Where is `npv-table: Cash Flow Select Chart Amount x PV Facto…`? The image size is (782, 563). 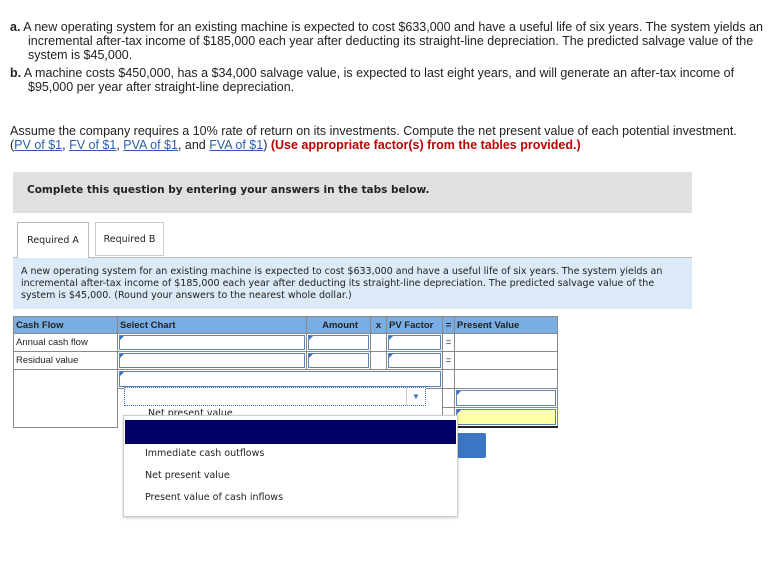
npv-table: Cash Flow Select Chart Amount x PV Facto… is located at coordinates (285, 372).